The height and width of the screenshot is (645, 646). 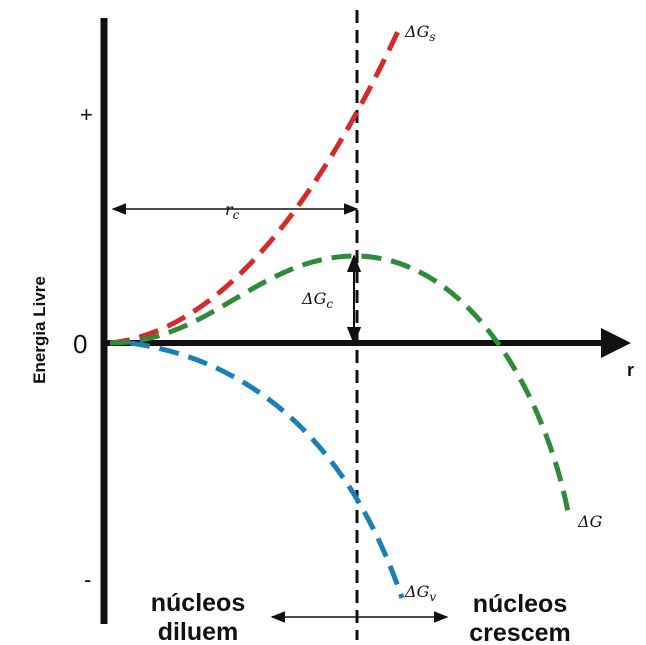 I want to click on right-region-line2: crescem, so click(x=519, y=632).